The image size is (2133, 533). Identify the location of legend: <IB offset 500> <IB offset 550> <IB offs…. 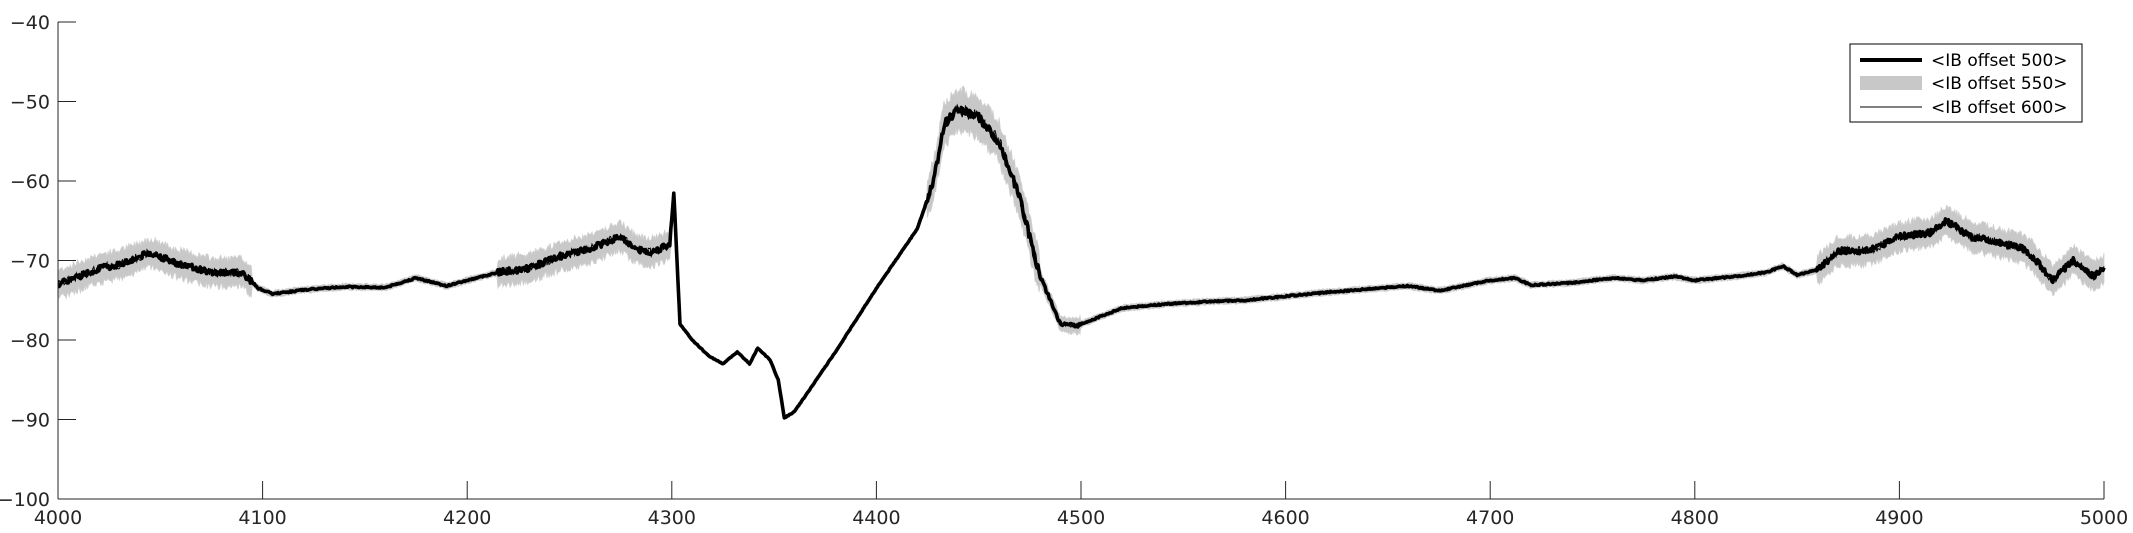
(1966, 83).